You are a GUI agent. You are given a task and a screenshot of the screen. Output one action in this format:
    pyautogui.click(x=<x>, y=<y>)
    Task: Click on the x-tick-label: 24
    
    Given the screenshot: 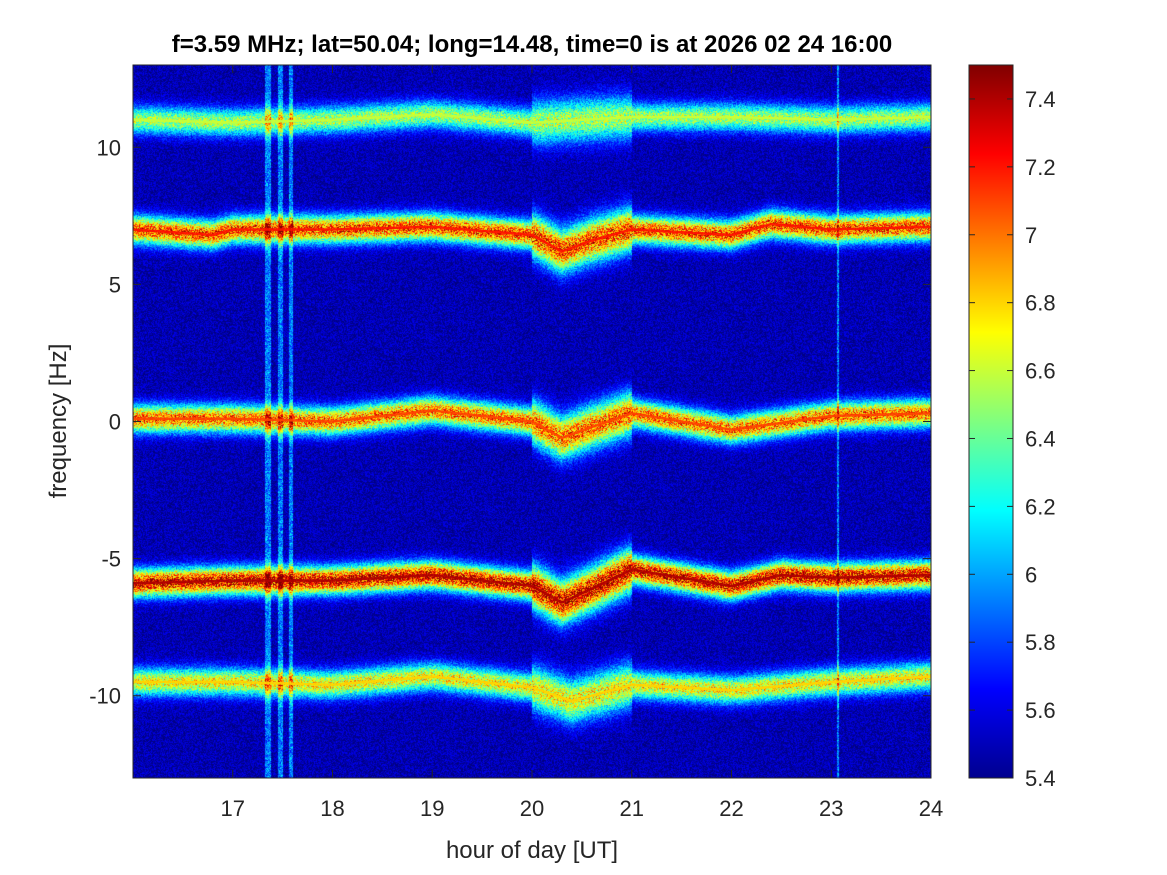 What is the action you would take?
    pyautogui.click(x=931, y=808)
    